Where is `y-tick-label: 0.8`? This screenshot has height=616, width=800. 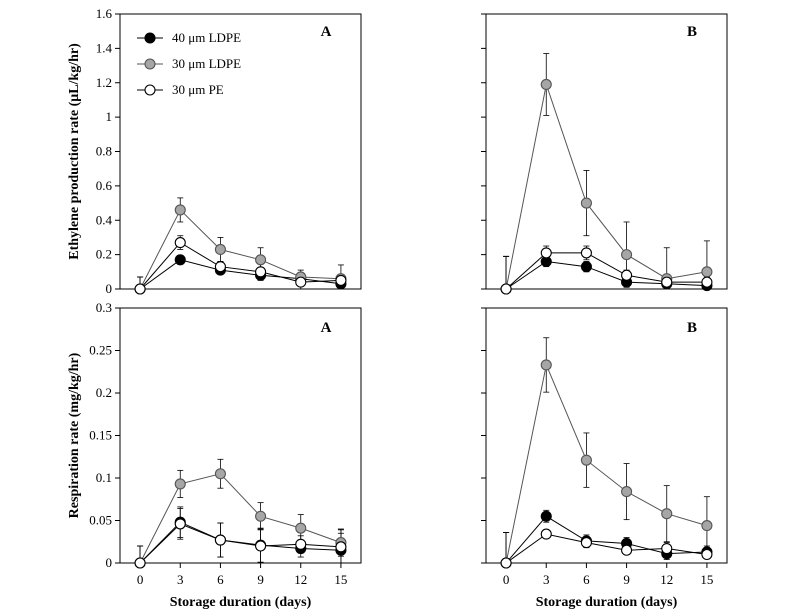 y-tick-label: 0.8 is located at coordinates (104, 151).